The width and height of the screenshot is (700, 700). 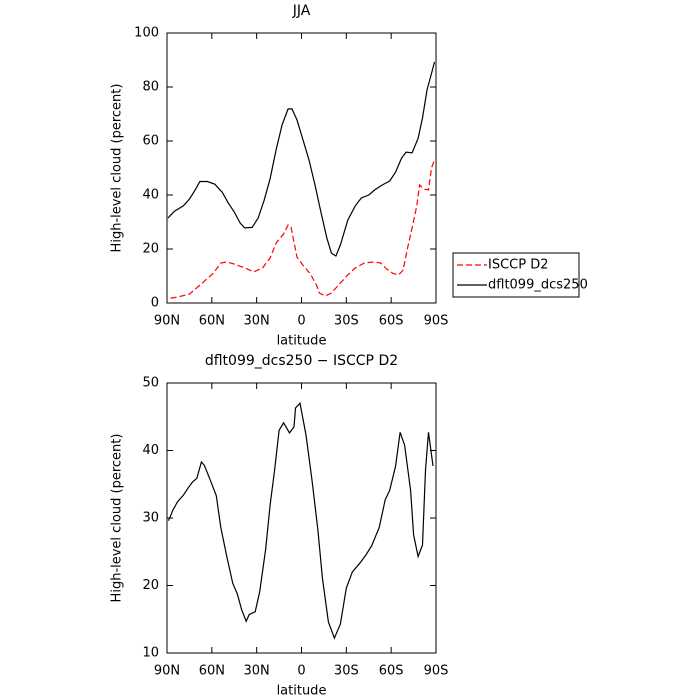 I want to click on y-tick-label: 100, so click(x=146, y=33).